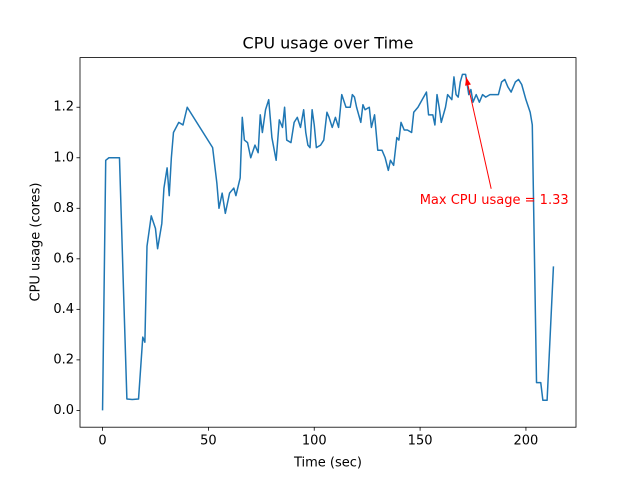  I want to click on x-tick-label: 100, so click(314, 441).